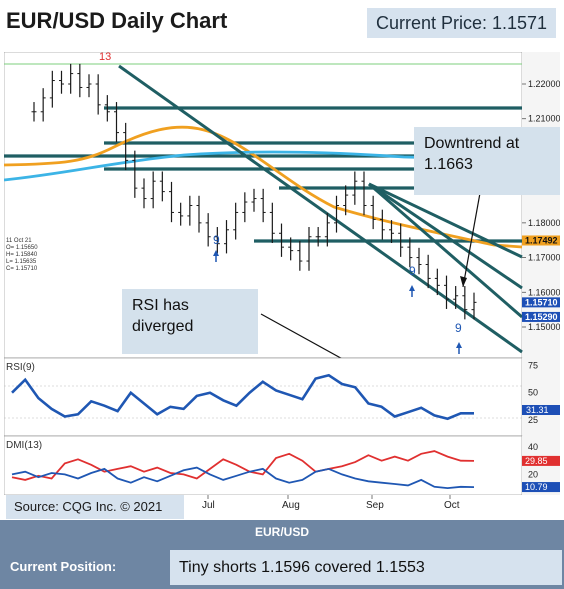 Image resolution: width=564 pixels, height=589 pixels. What do you see at coordinates (22, 269) in the screenshot?
I see `ohlc-readout-line: C= 1.15710` at bounding box center [22, 269].